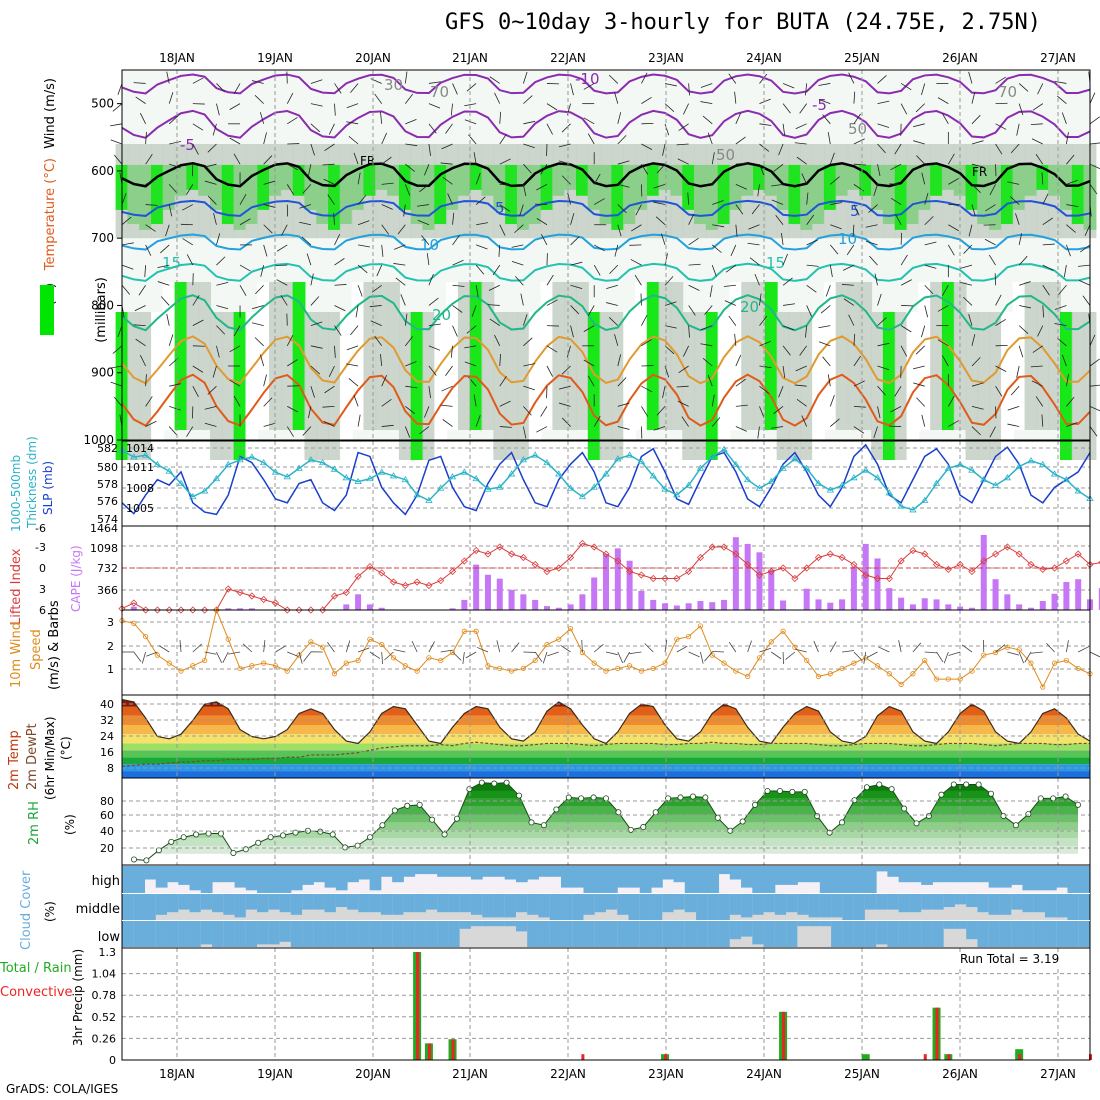  Describe the element at coordinates (102, 305) in the screenshot. I see `pressure-tick-label: 800` at that location.